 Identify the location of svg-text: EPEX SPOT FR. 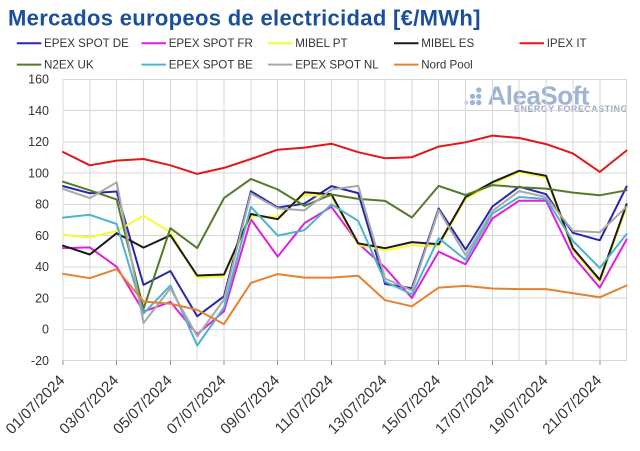
(211, 43).